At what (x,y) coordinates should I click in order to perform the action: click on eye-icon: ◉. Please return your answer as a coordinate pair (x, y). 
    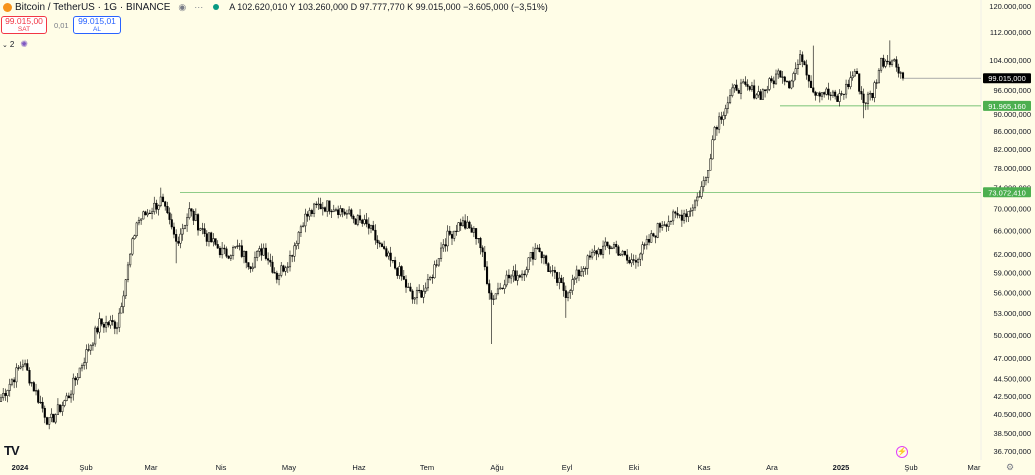
    Looking at the image, I should click on (182, 6).